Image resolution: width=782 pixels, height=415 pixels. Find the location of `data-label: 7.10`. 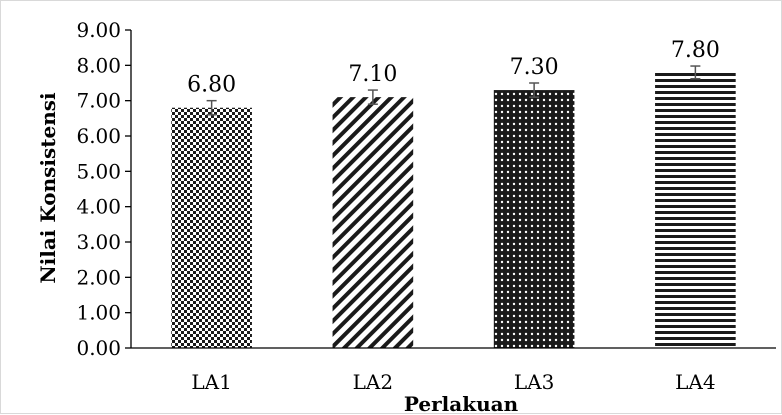

data-label: 7.10 is located at coordinates (372, 74).